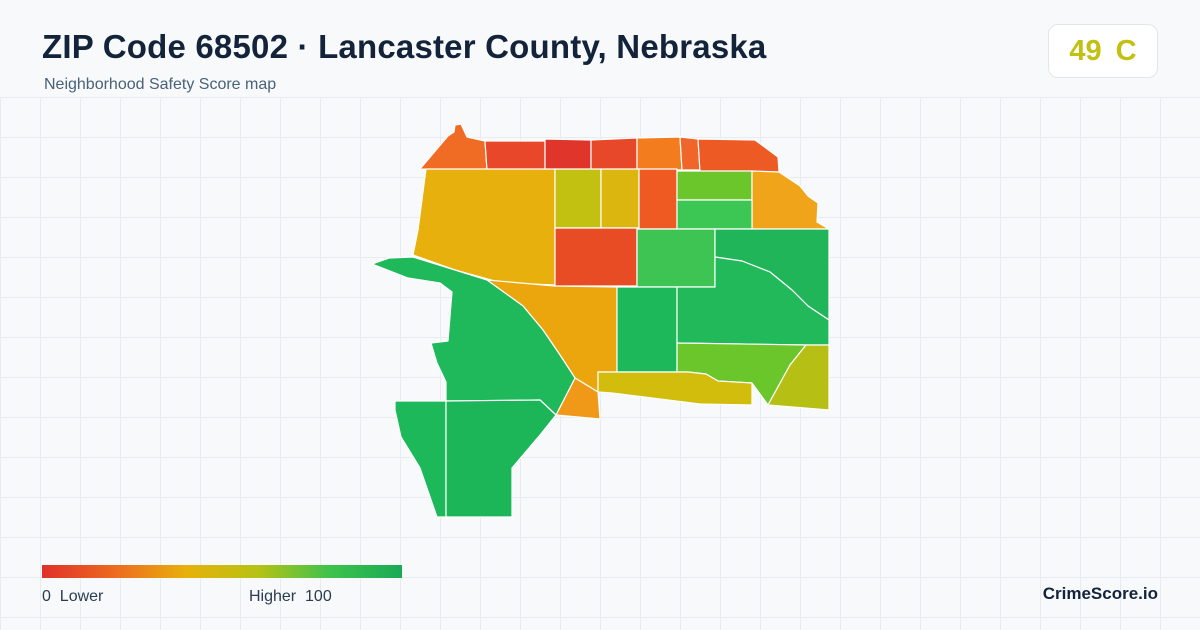 This screenshot has width=1200, height=630. I want to click on legend-gradient-bar, so click(222, 571).